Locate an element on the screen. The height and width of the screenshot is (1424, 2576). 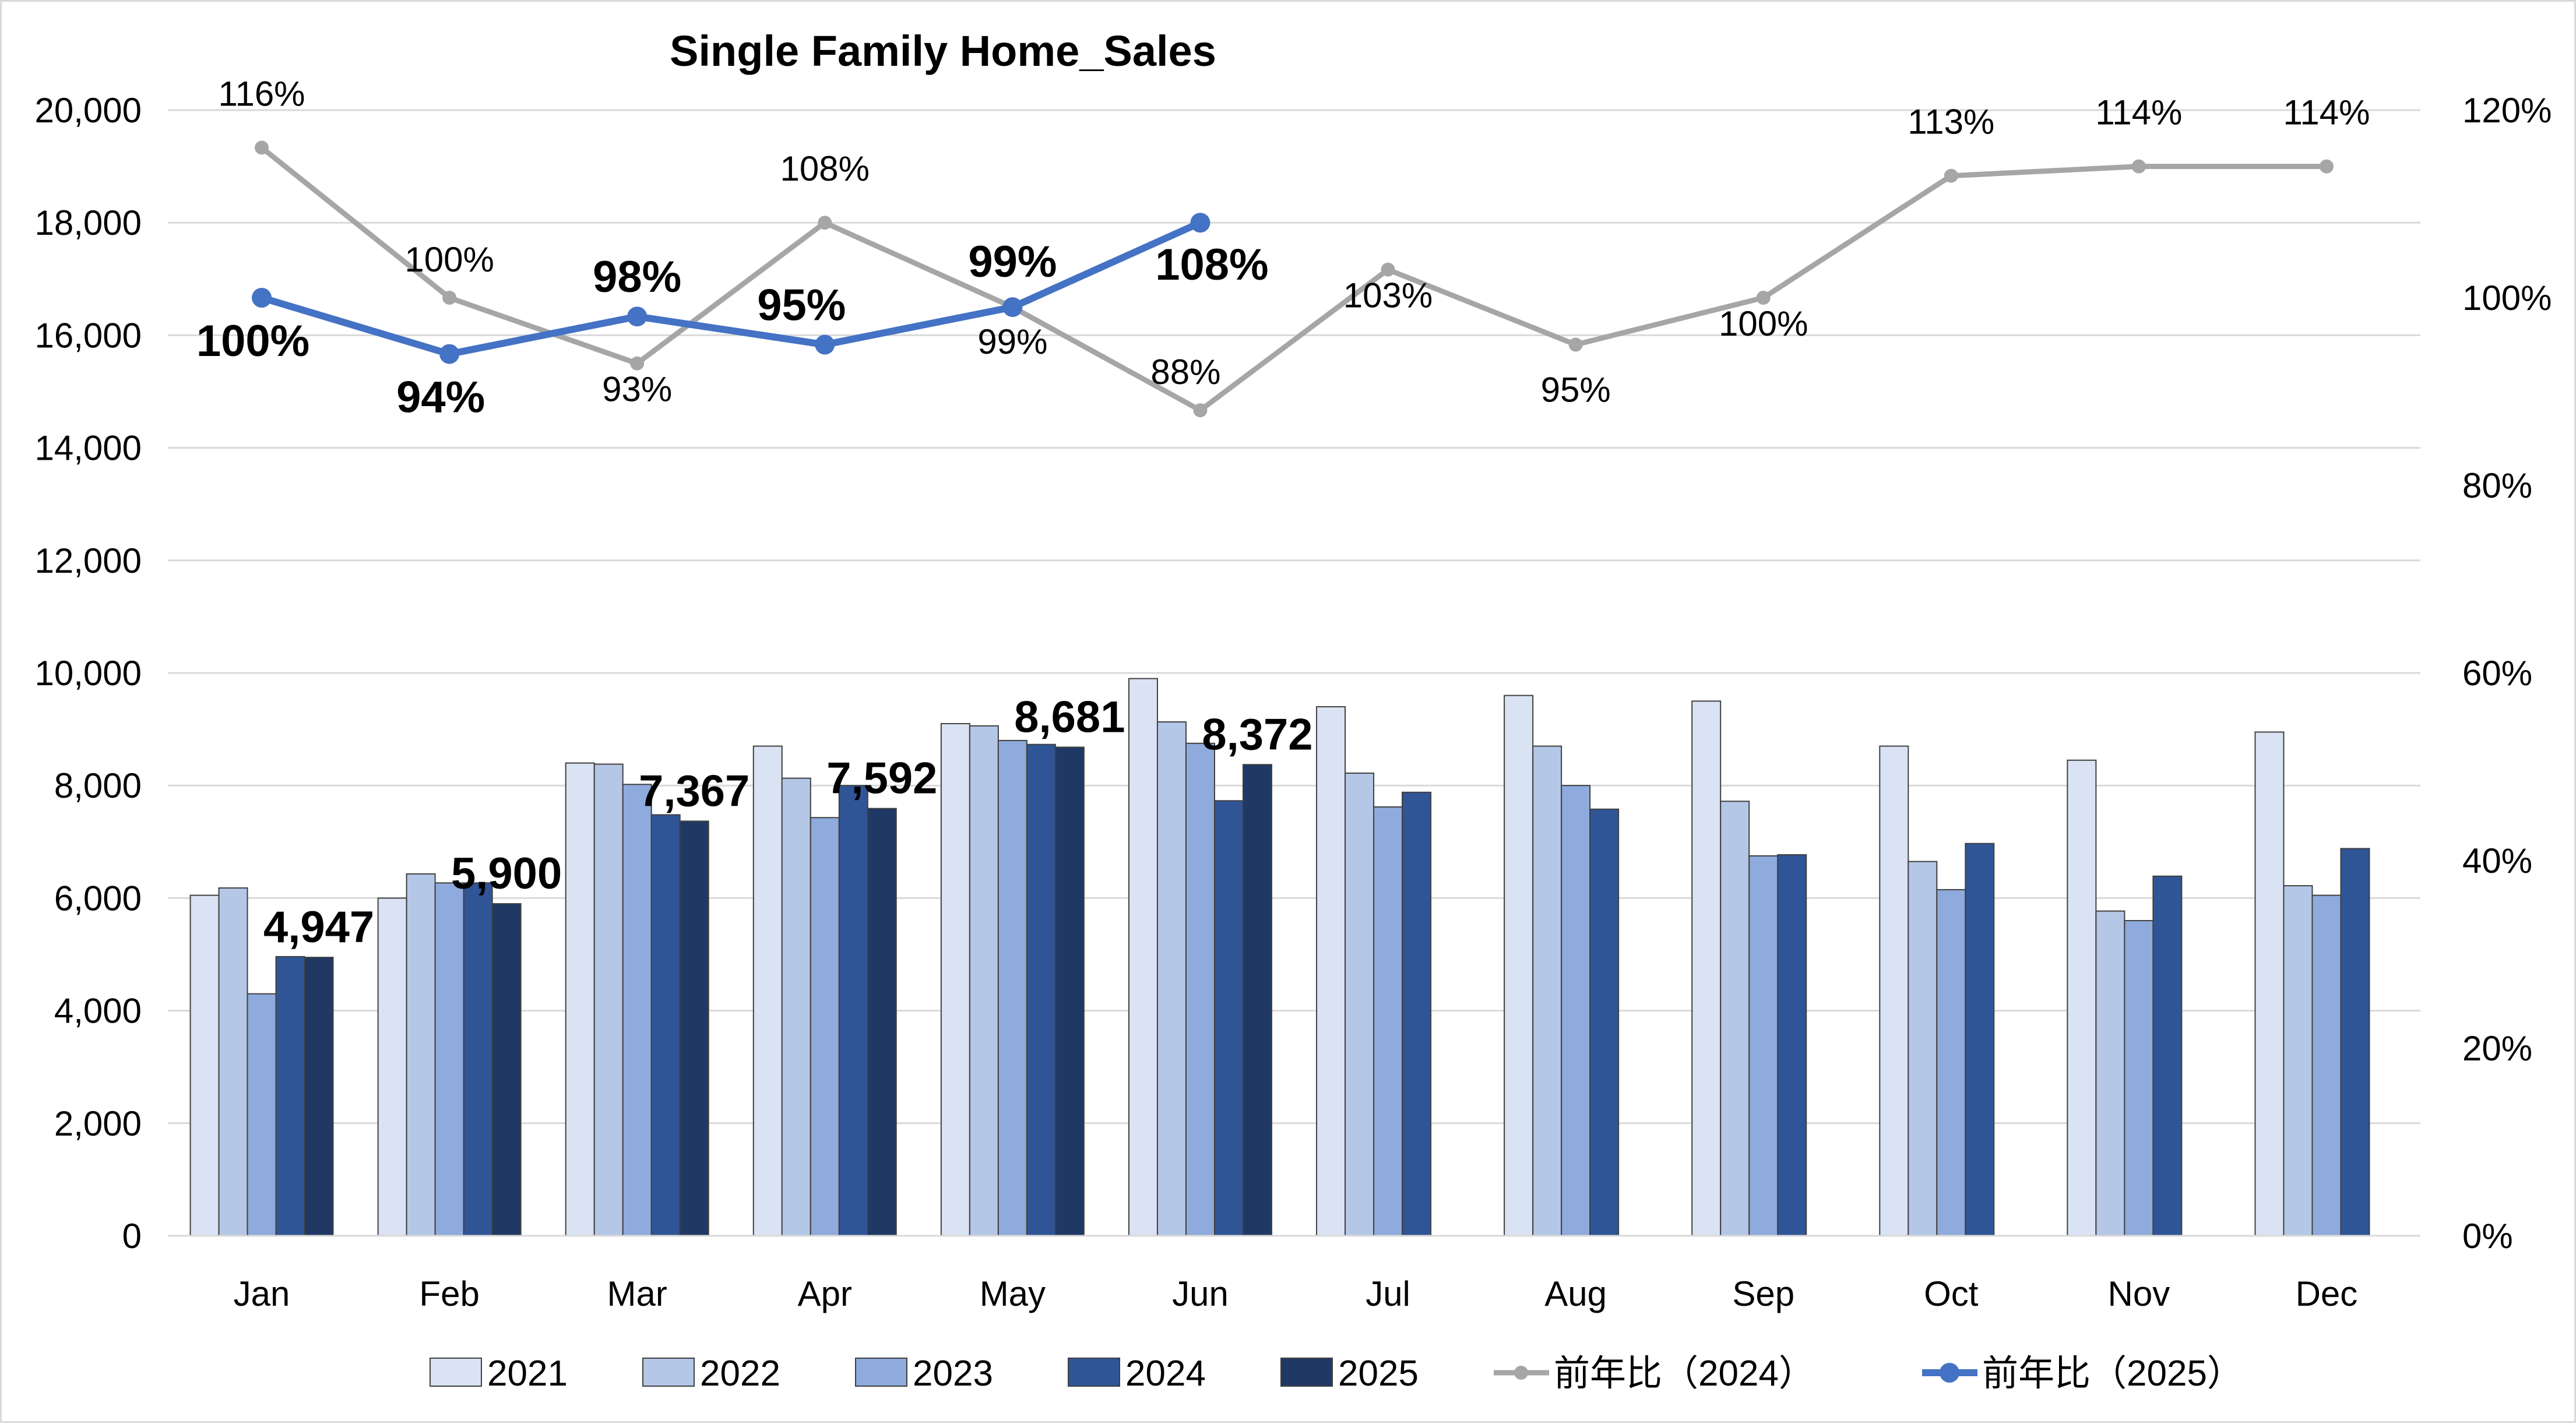
bar-2024-jan is located at coordinates (290, 1096).